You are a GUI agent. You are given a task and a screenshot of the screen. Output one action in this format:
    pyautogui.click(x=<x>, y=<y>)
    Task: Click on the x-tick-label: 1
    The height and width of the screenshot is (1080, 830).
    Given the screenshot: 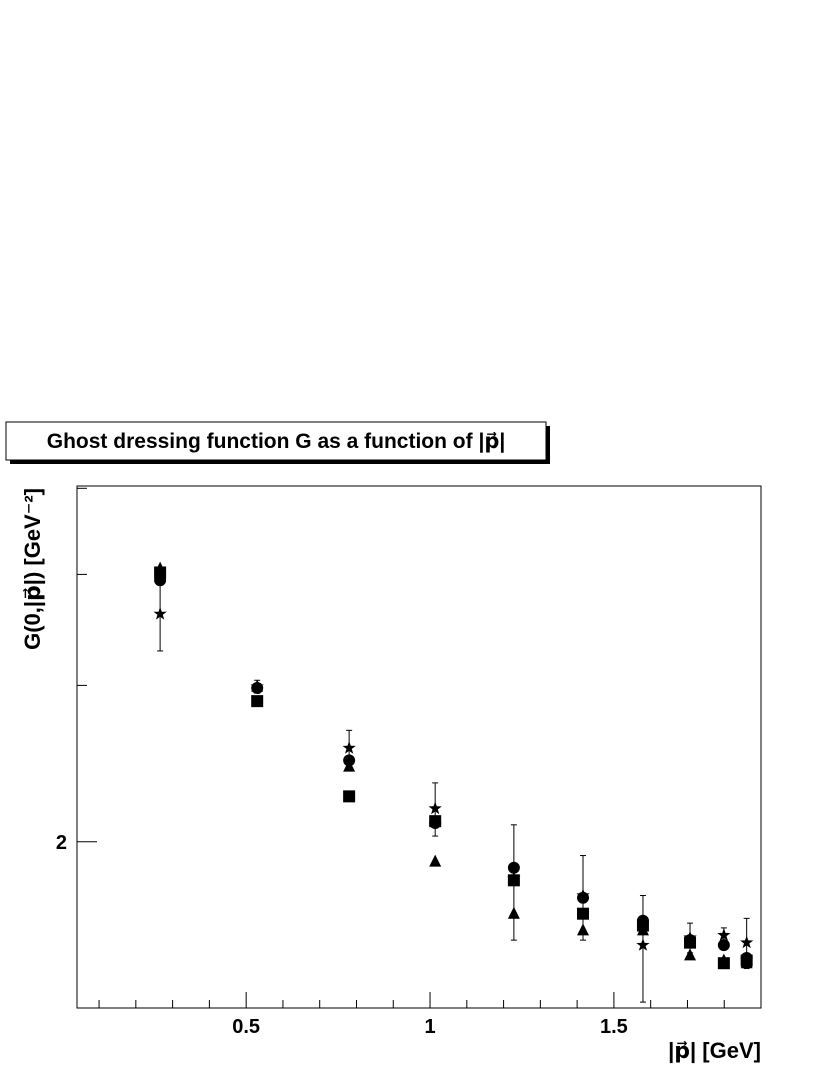 What is the action you would take?
    pyautogui.click(x=429, y=1027)
    